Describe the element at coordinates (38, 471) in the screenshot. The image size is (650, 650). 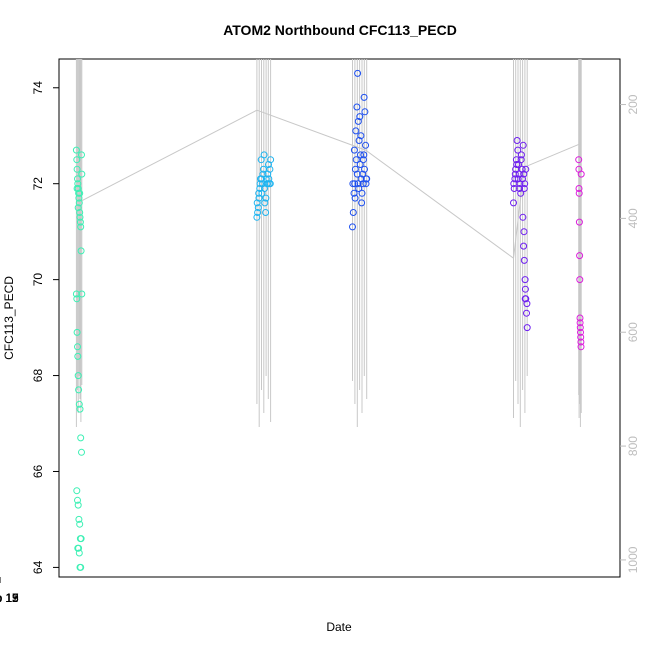
I see `y-tick-label: 66` at that location.